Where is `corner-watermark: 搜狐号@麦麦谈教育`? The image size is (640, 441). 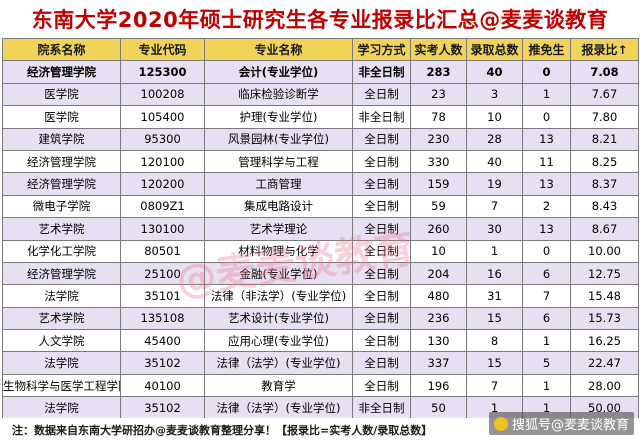 corner-watermark: 搜狐号@麦麦谈教育 is located at coordinates (561, 423).